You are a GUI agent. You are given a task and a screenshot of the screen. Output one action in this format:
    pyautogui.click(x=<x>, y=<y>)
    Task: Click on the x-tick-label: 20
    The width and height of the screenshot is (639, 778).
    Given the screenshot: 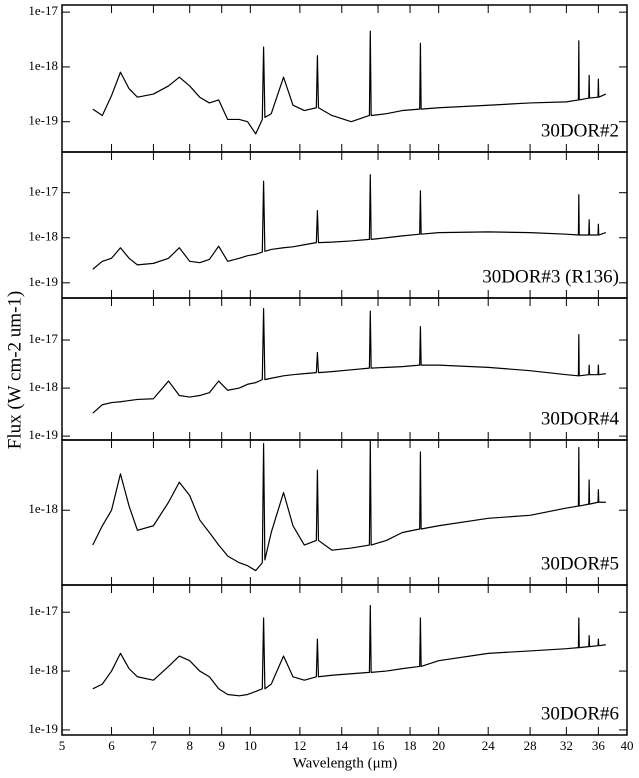 What is the action you would take?
    pyautogui.click(x=438, y=745)
    